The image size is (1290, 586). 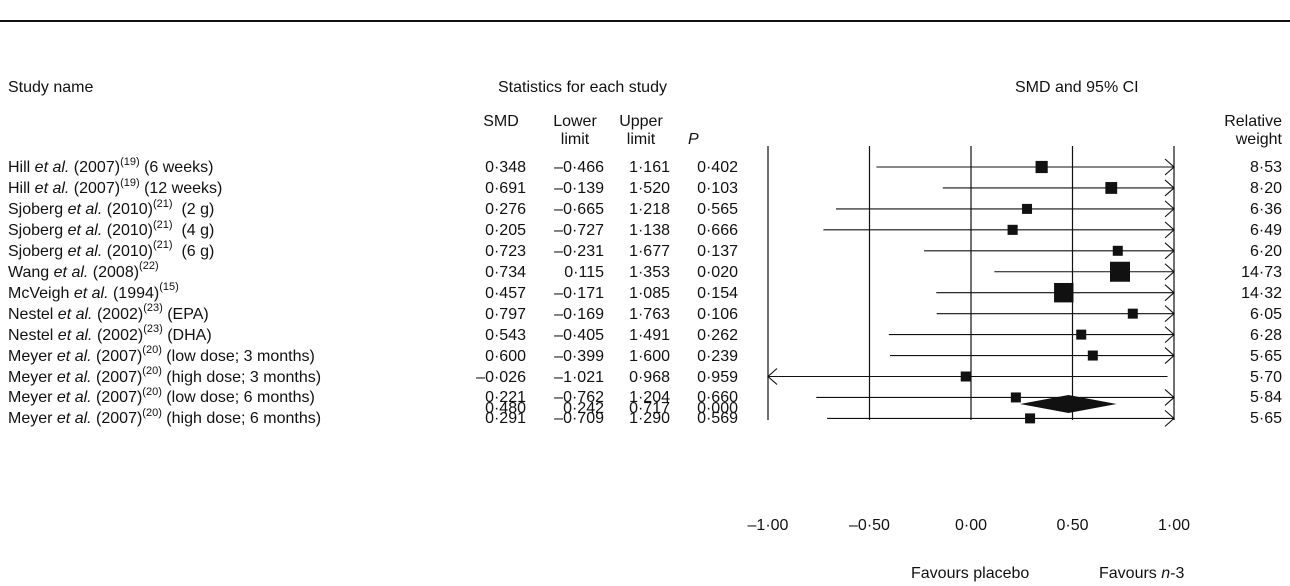 What do you see at coordinates (1174, 525) in the screenshot?
I see `axis-tick-label: 1·00` at bounding box center [1174, 525].